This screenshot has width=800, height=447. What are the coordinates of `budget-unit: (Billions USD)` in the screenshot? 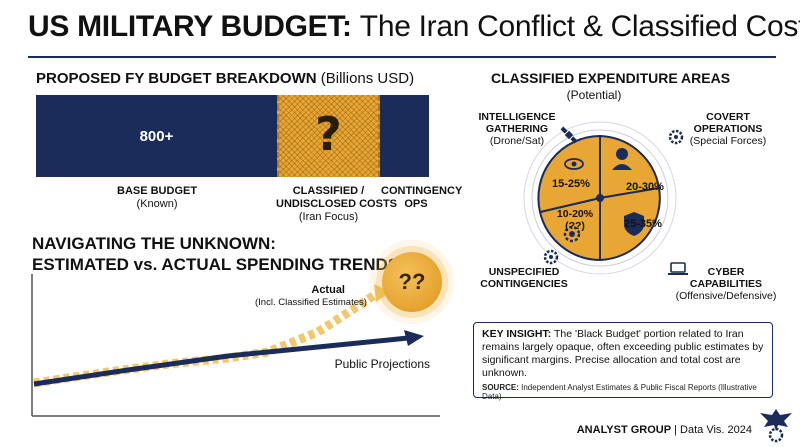 It's located at (367, 78).